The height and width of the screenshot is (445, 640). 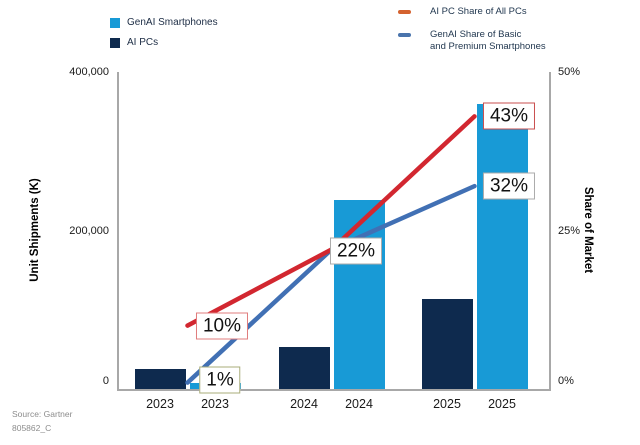 I want to click on y-tick-left: 200,000, so click(x=89, y=230).